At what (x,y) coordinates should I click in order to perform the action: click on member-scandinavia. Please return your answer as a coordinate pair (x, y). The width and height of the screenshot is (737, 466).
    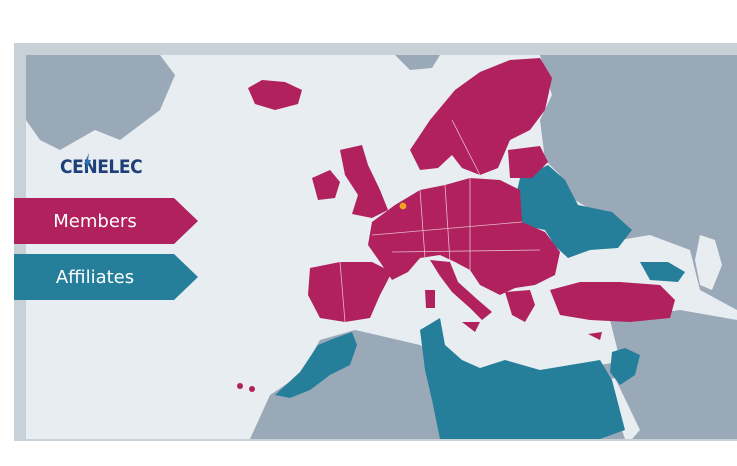
    Looking at the image, I should click on (481, 116).